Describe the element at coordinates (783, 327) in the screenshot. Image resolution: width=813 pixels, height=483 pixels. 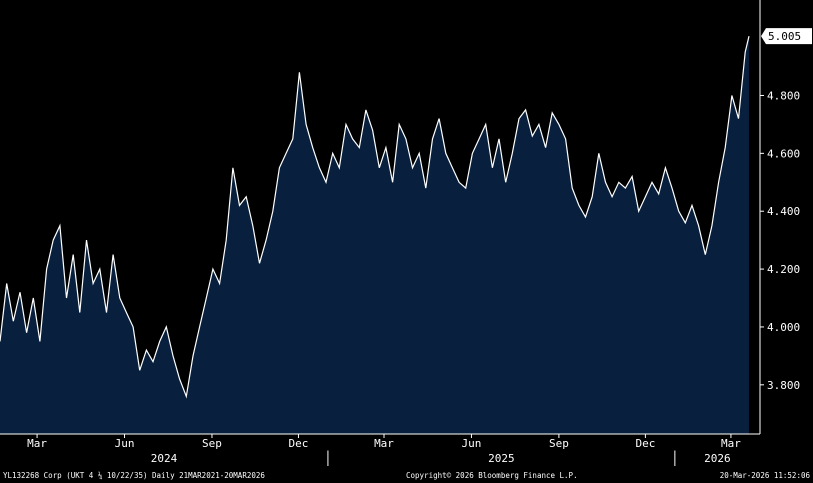
I see `y-tick-label: 4.000` at that location.